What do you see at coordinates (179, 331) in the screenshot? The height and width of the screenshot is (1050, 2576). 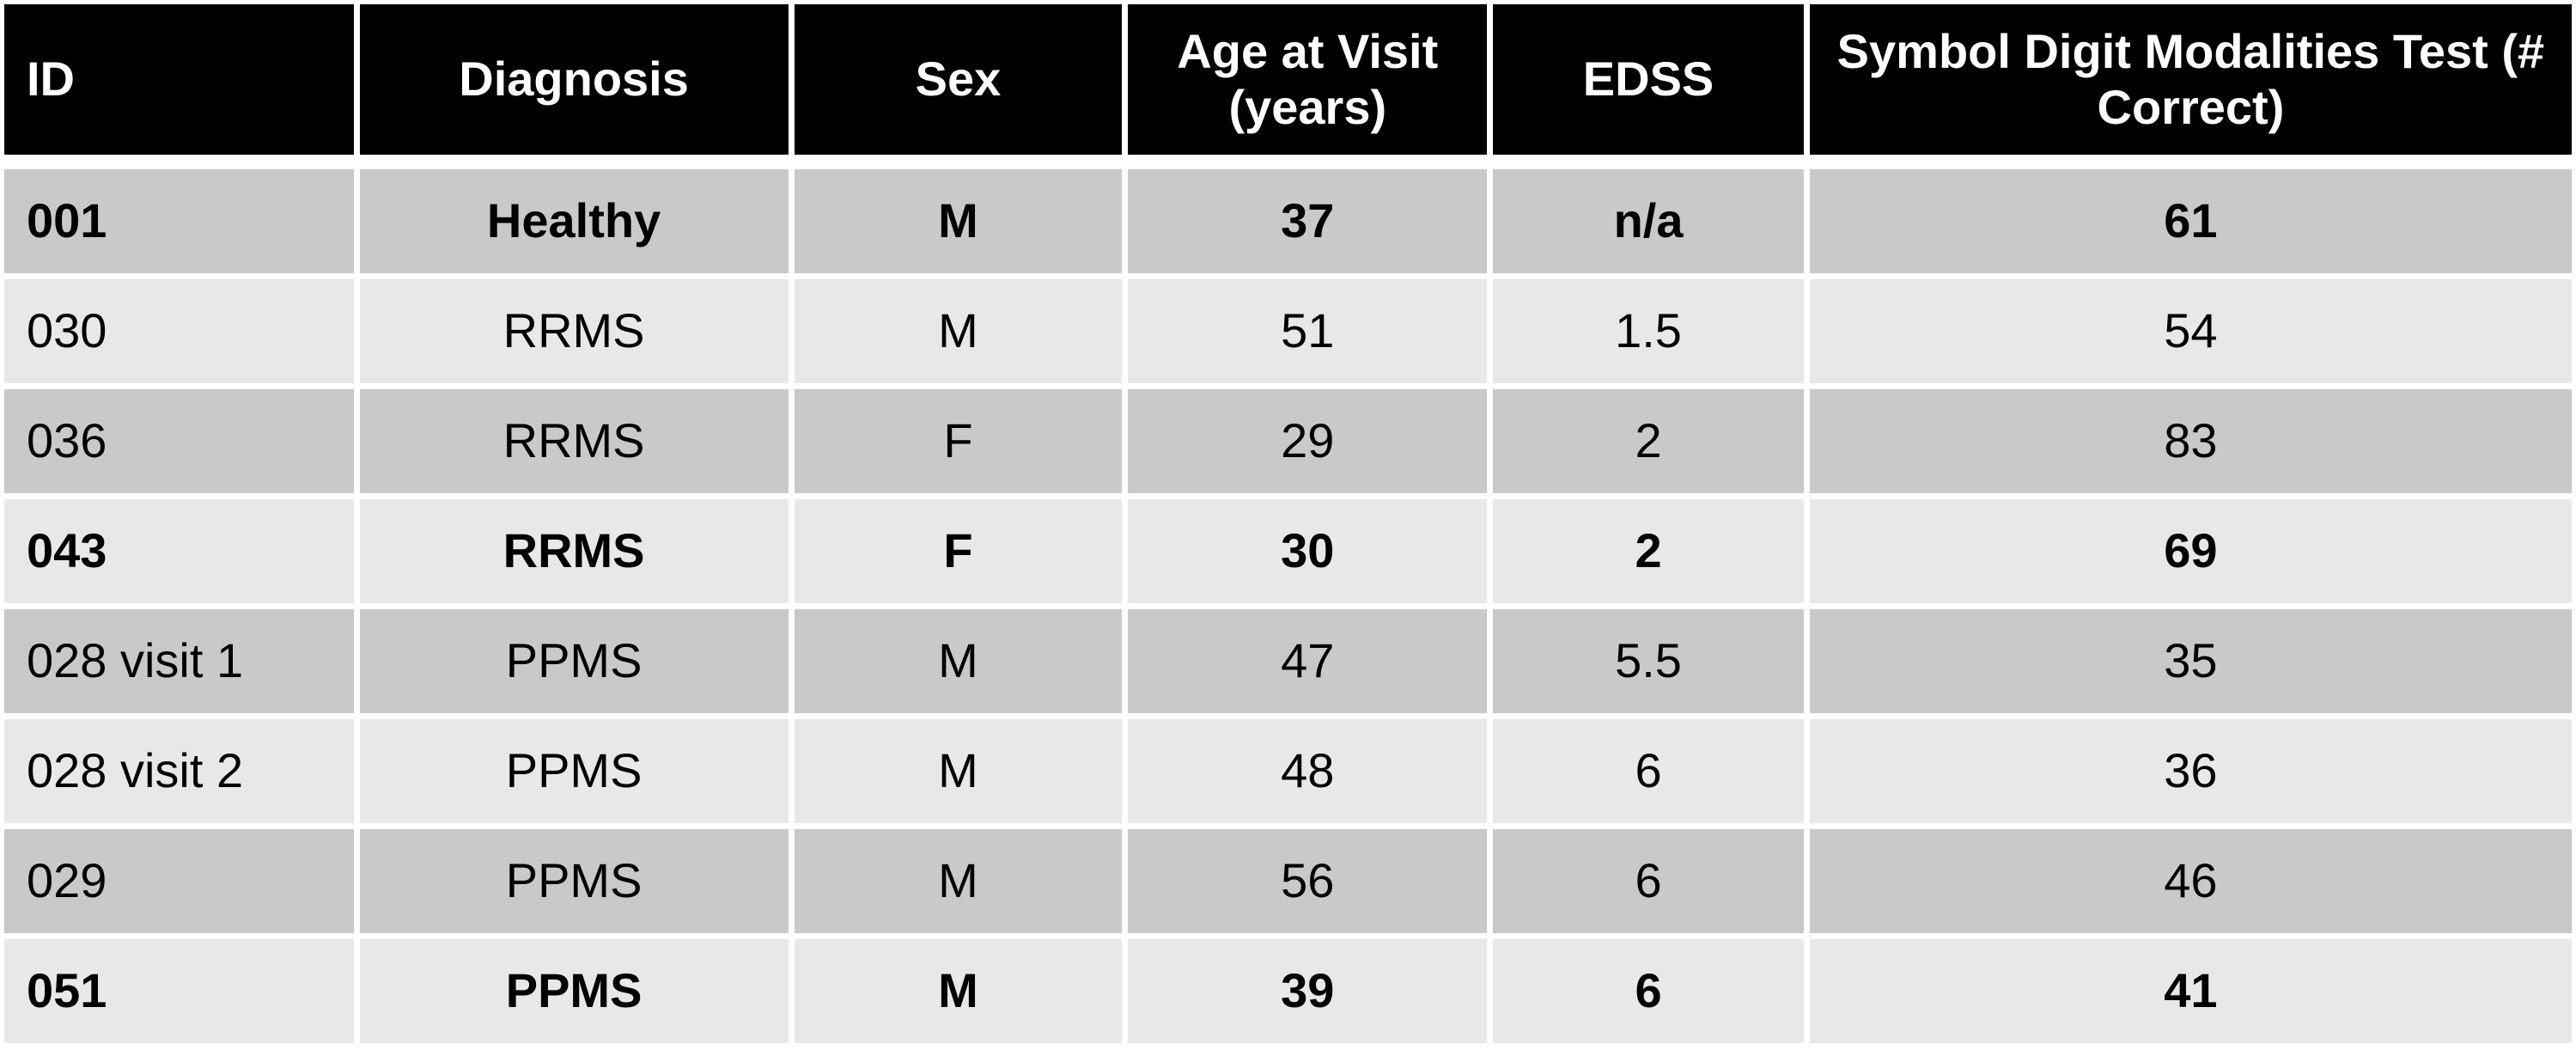 I see `cell-id: 030` at bounding box center [179, 331].